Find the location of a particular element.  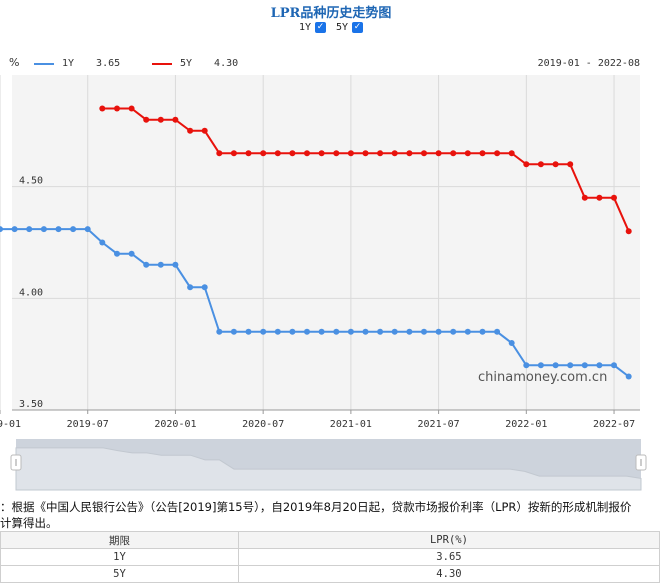

x-tick-label: 2021-07 is located at coordinates (439, 424).